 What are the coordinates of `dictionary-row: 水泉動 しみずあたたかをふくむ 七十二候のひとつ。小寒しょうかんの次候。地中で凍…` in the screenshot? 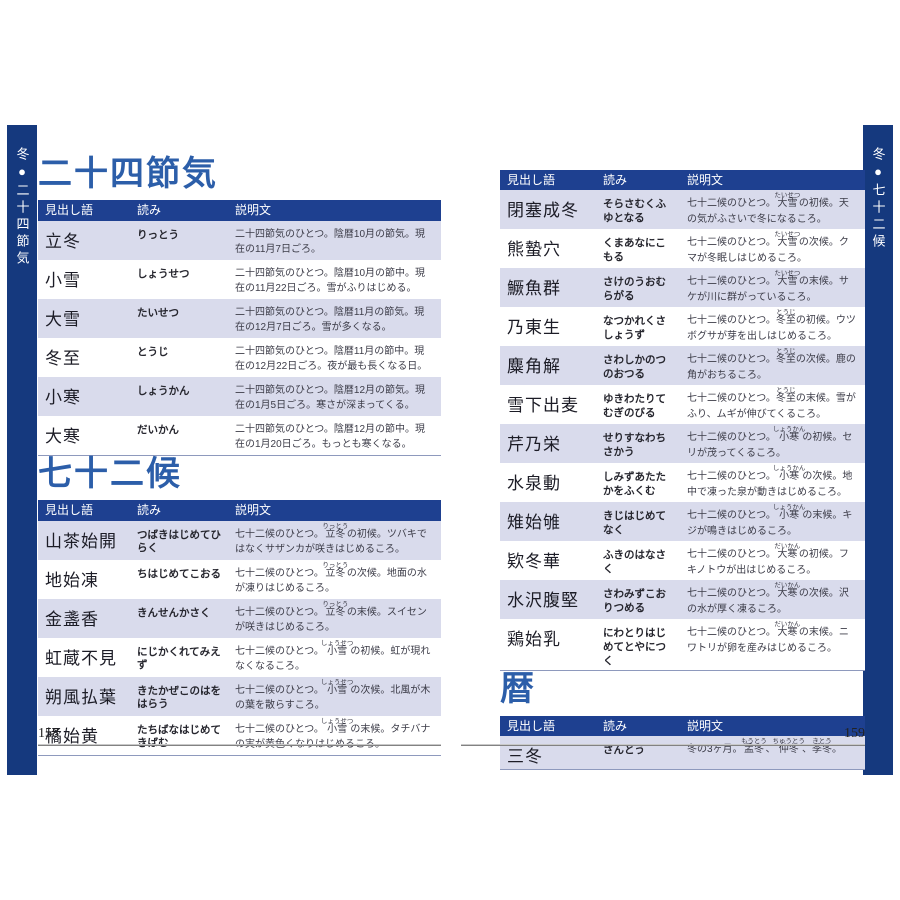 It's located at (682, 483).